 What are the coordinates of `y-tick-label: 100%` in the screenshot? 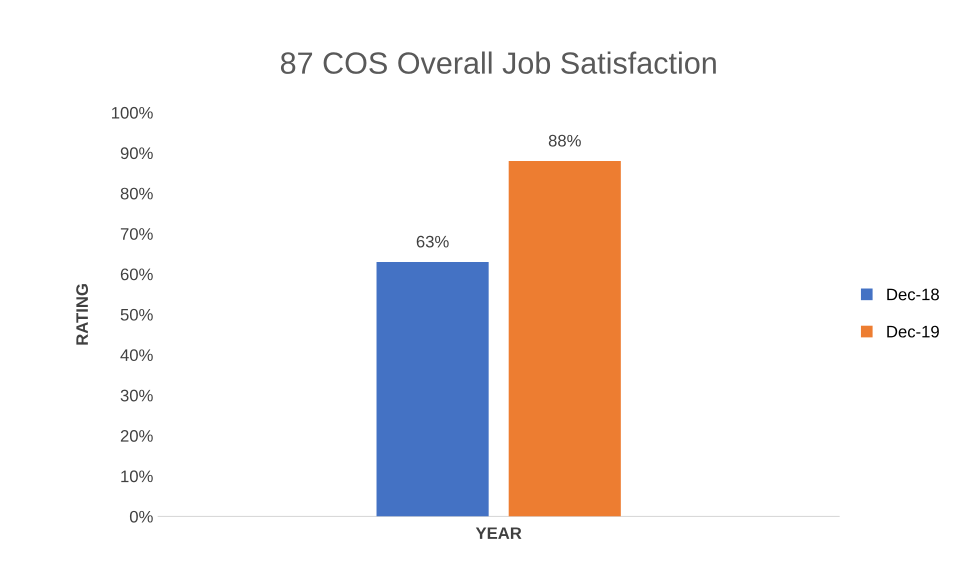 It's located at (132, 112).